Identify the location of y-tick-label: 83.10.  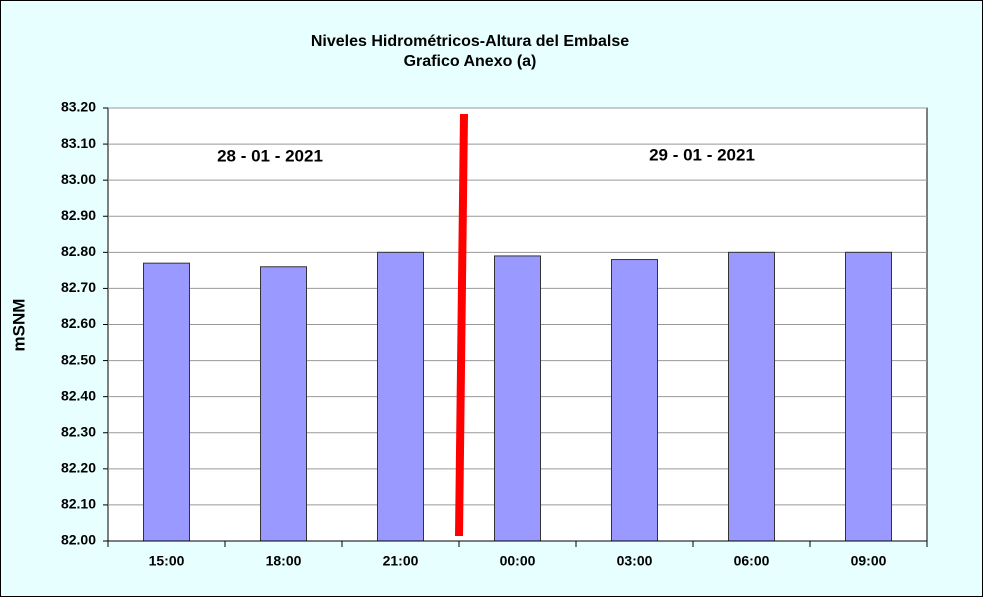
(78, 143).